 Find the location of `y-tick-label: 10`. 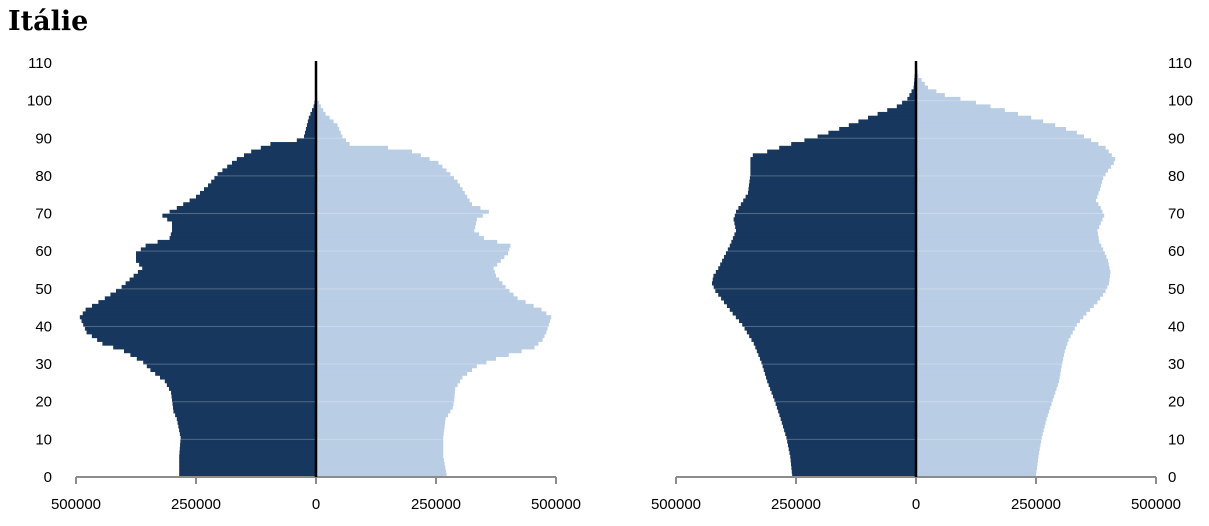

y-tick-label: 10 is located at coordinates (43, 439).